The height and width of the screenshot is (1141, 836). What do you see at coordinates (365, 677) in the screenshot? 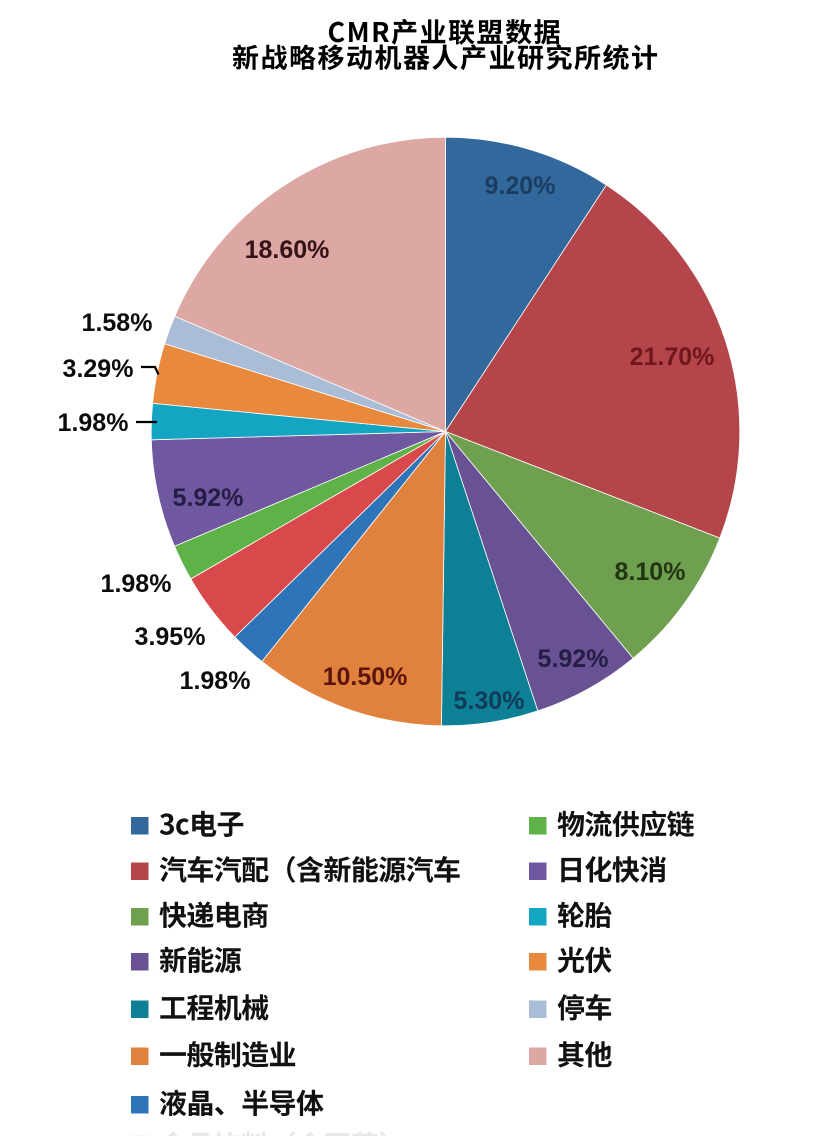
I see `svg-text: 10.50%` at bounding box center [365, 677].